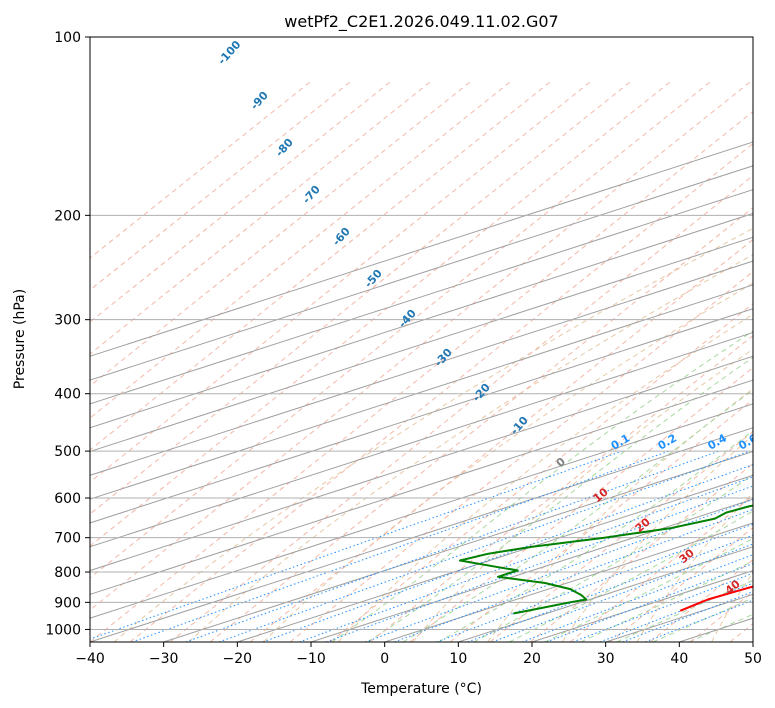 The image size is (775, 708). What do you see at coordinates (532, 659) in the screenshot?
I see `x-tick-label: 20` at bounding box center [532, 659].